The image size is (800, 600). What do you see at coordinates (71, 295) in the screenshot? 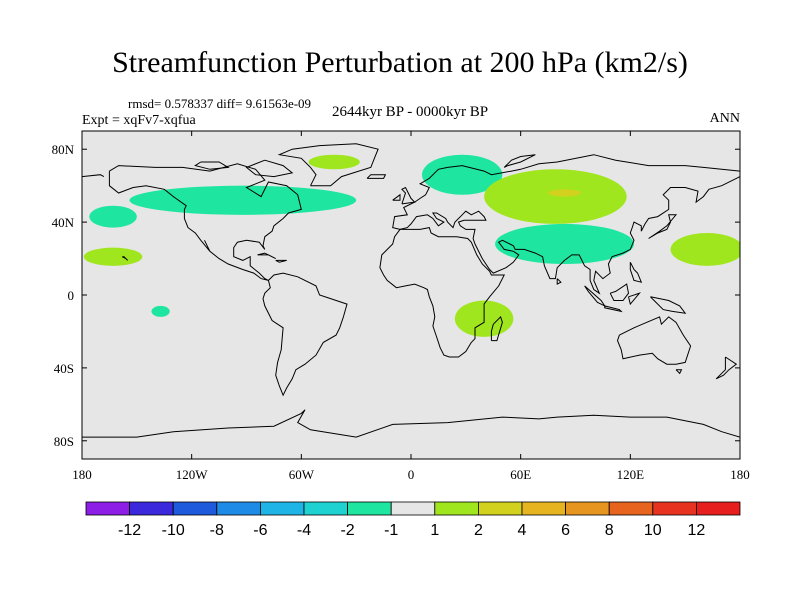
I see `lat-tick-label: 0` at bounding box center [71, 295].